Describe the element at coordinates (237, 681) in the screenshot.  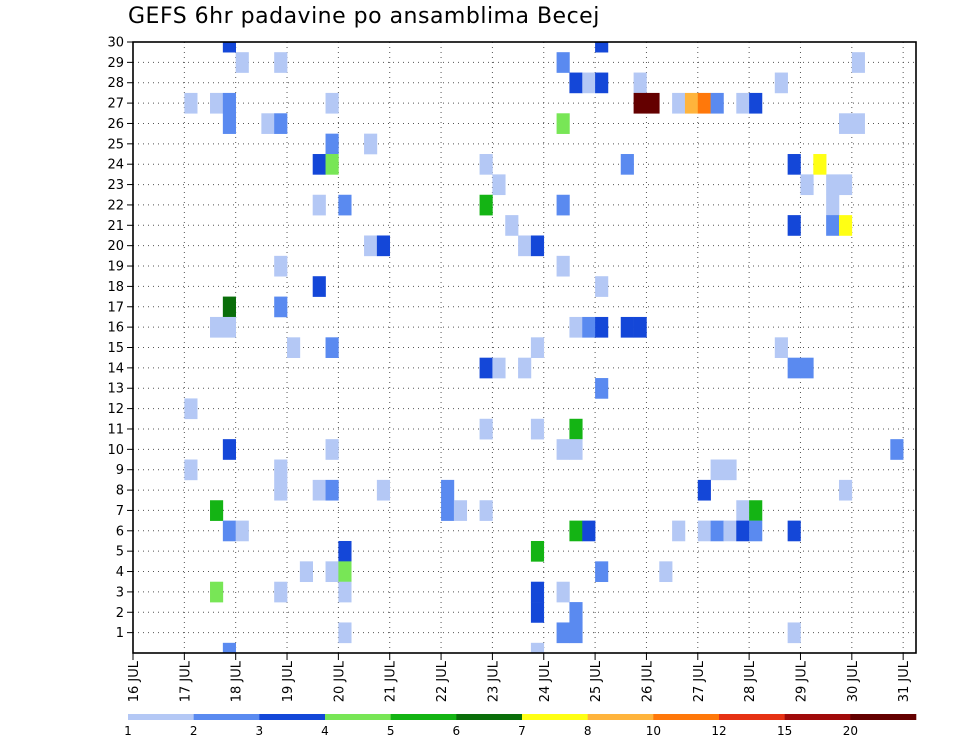
I see `x-tick-label: 18 JUL` at that location.